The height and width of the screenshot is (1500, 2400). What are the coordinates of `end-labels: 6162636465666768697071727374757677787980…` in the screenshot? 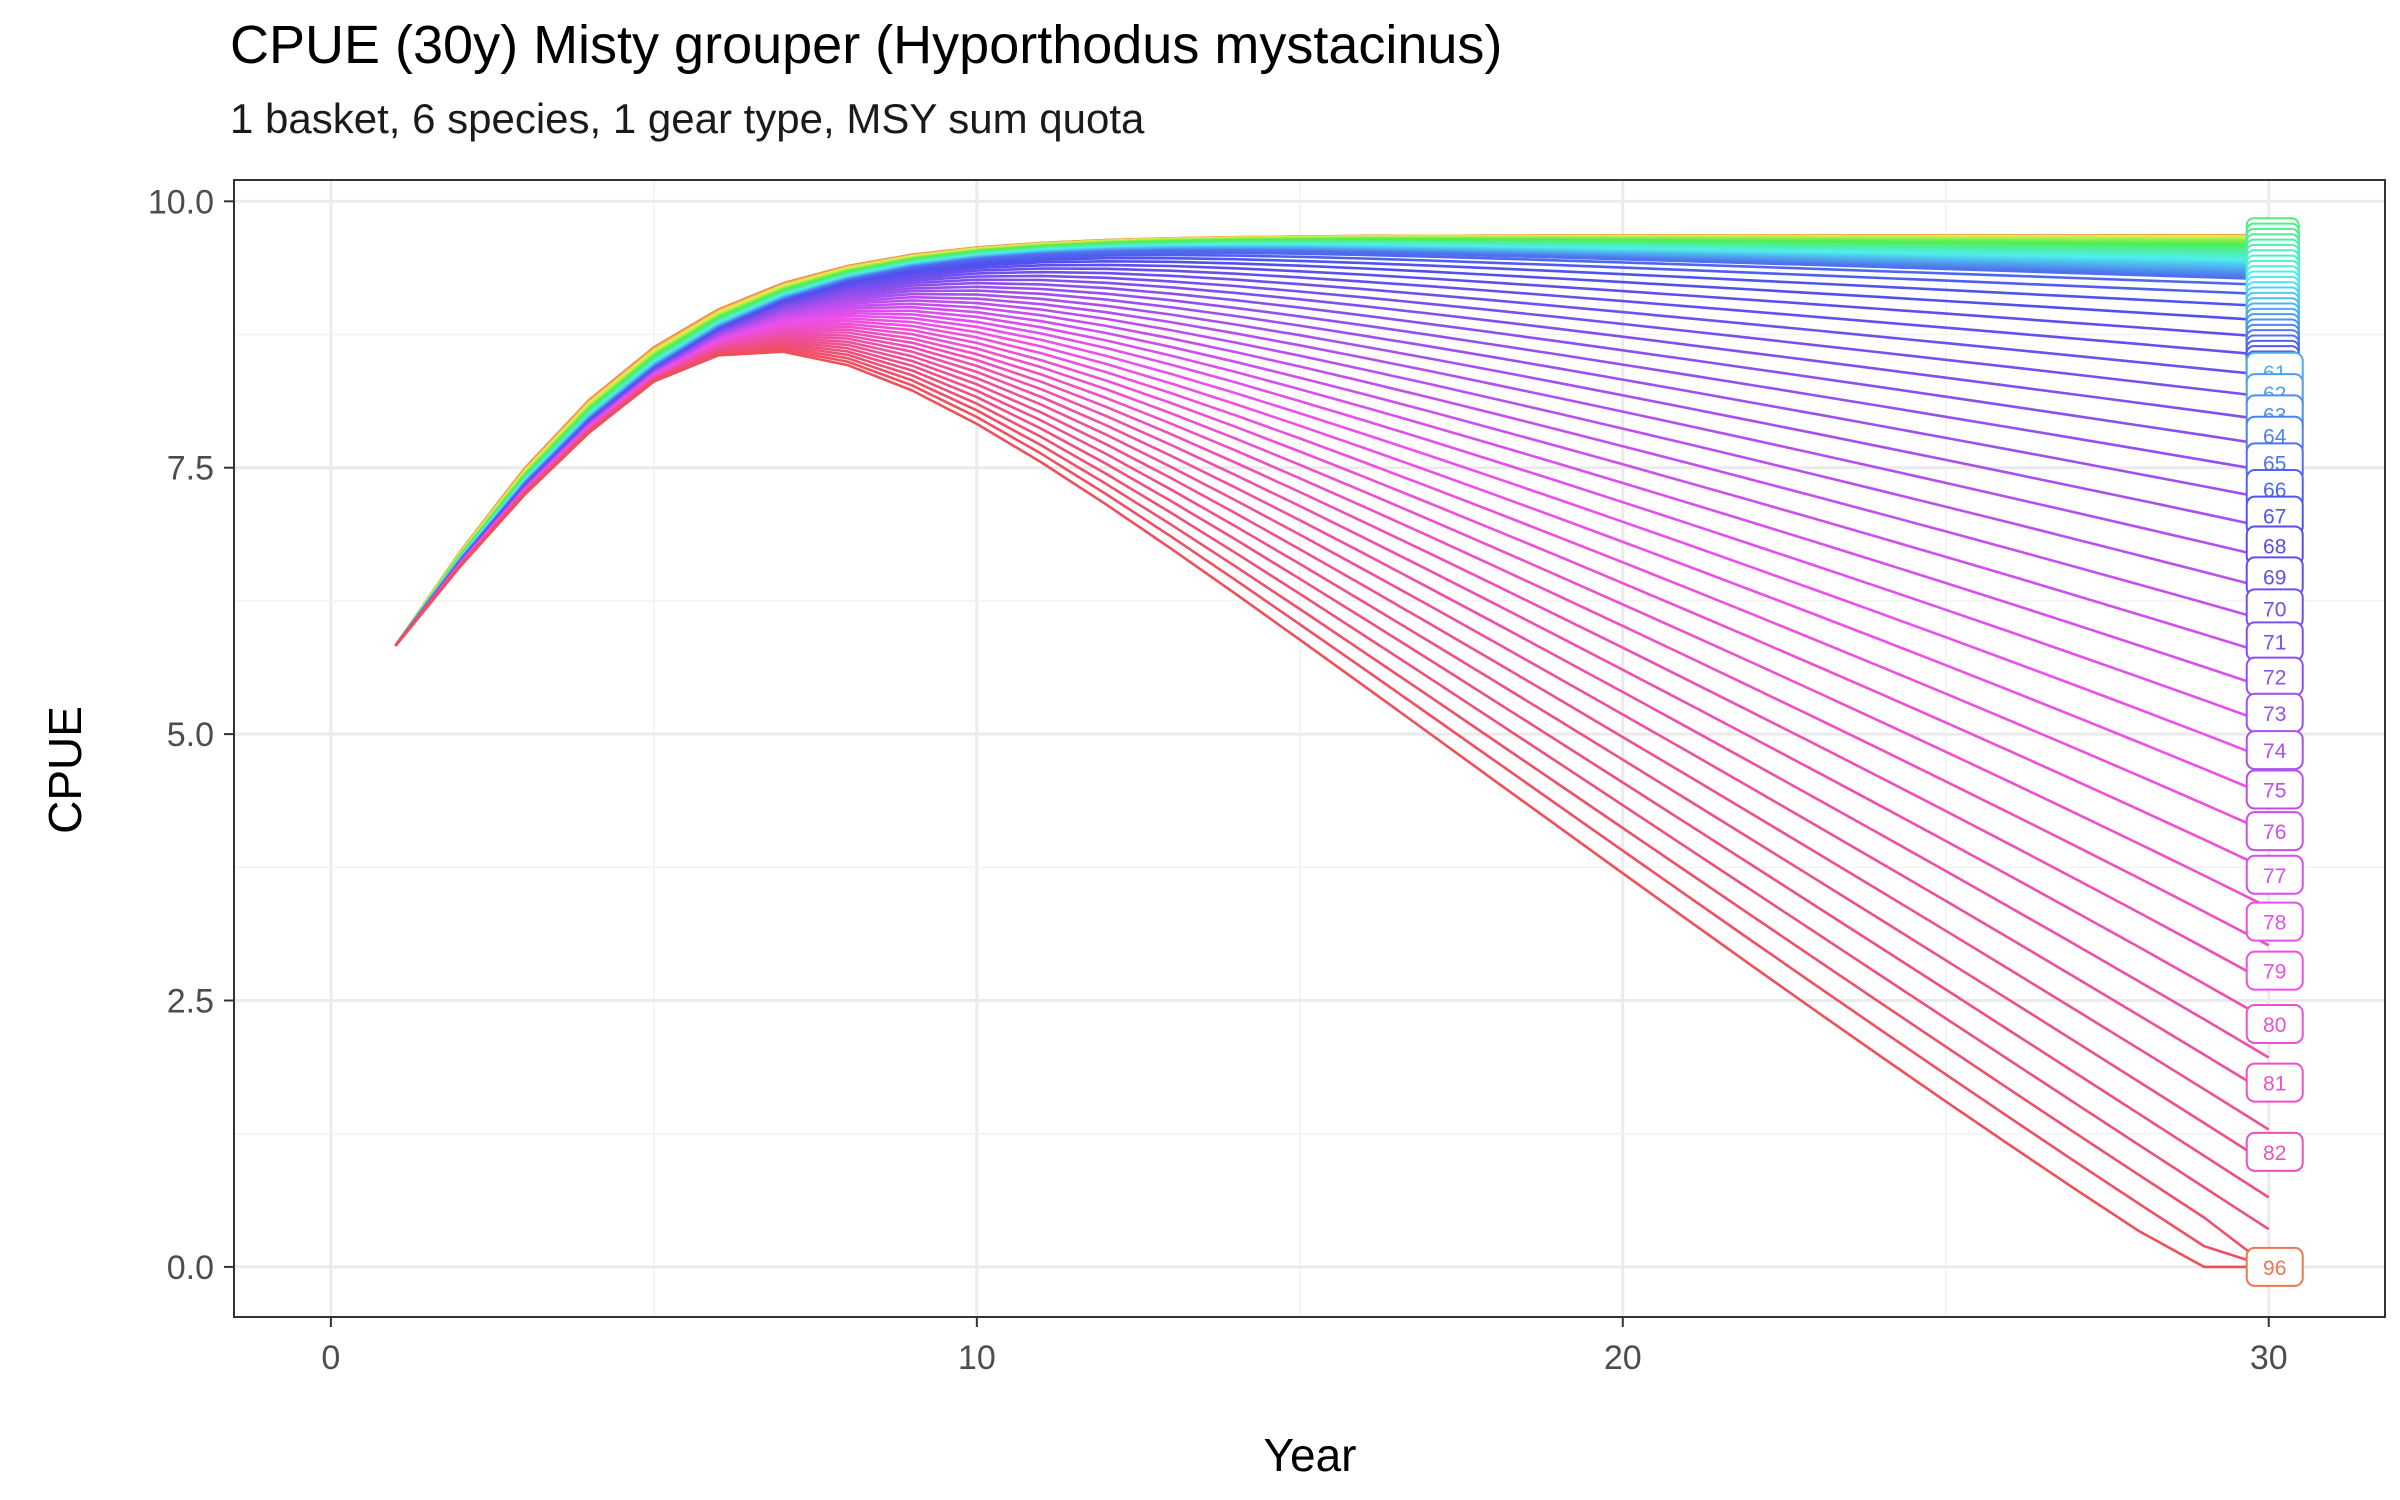 It's located at (2274, 752).